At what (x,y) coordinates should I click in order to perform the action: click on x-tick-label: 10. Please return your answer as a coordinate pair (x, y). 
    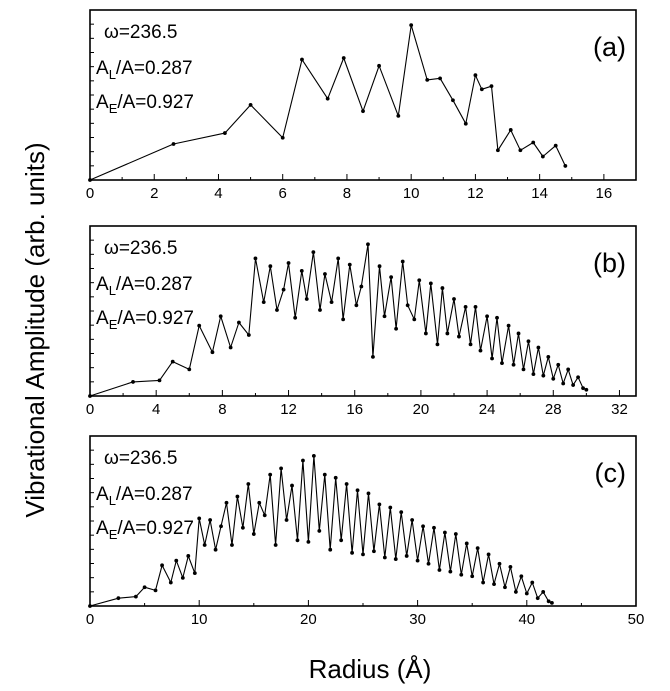
    Looking at the image, I should click on (411, 193).